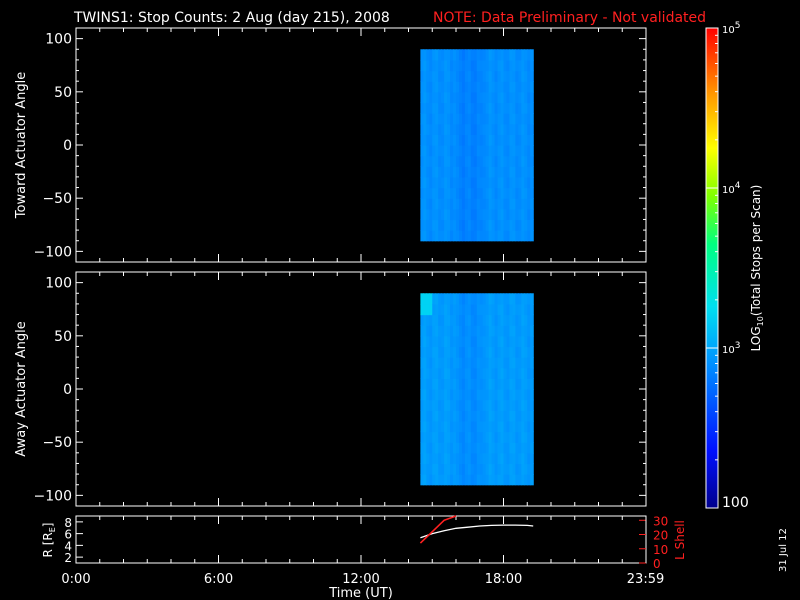 Image resolution: width=800 pixels, height=600 pixels. I want to click on y-tick-label: 8, so click(68, 523).